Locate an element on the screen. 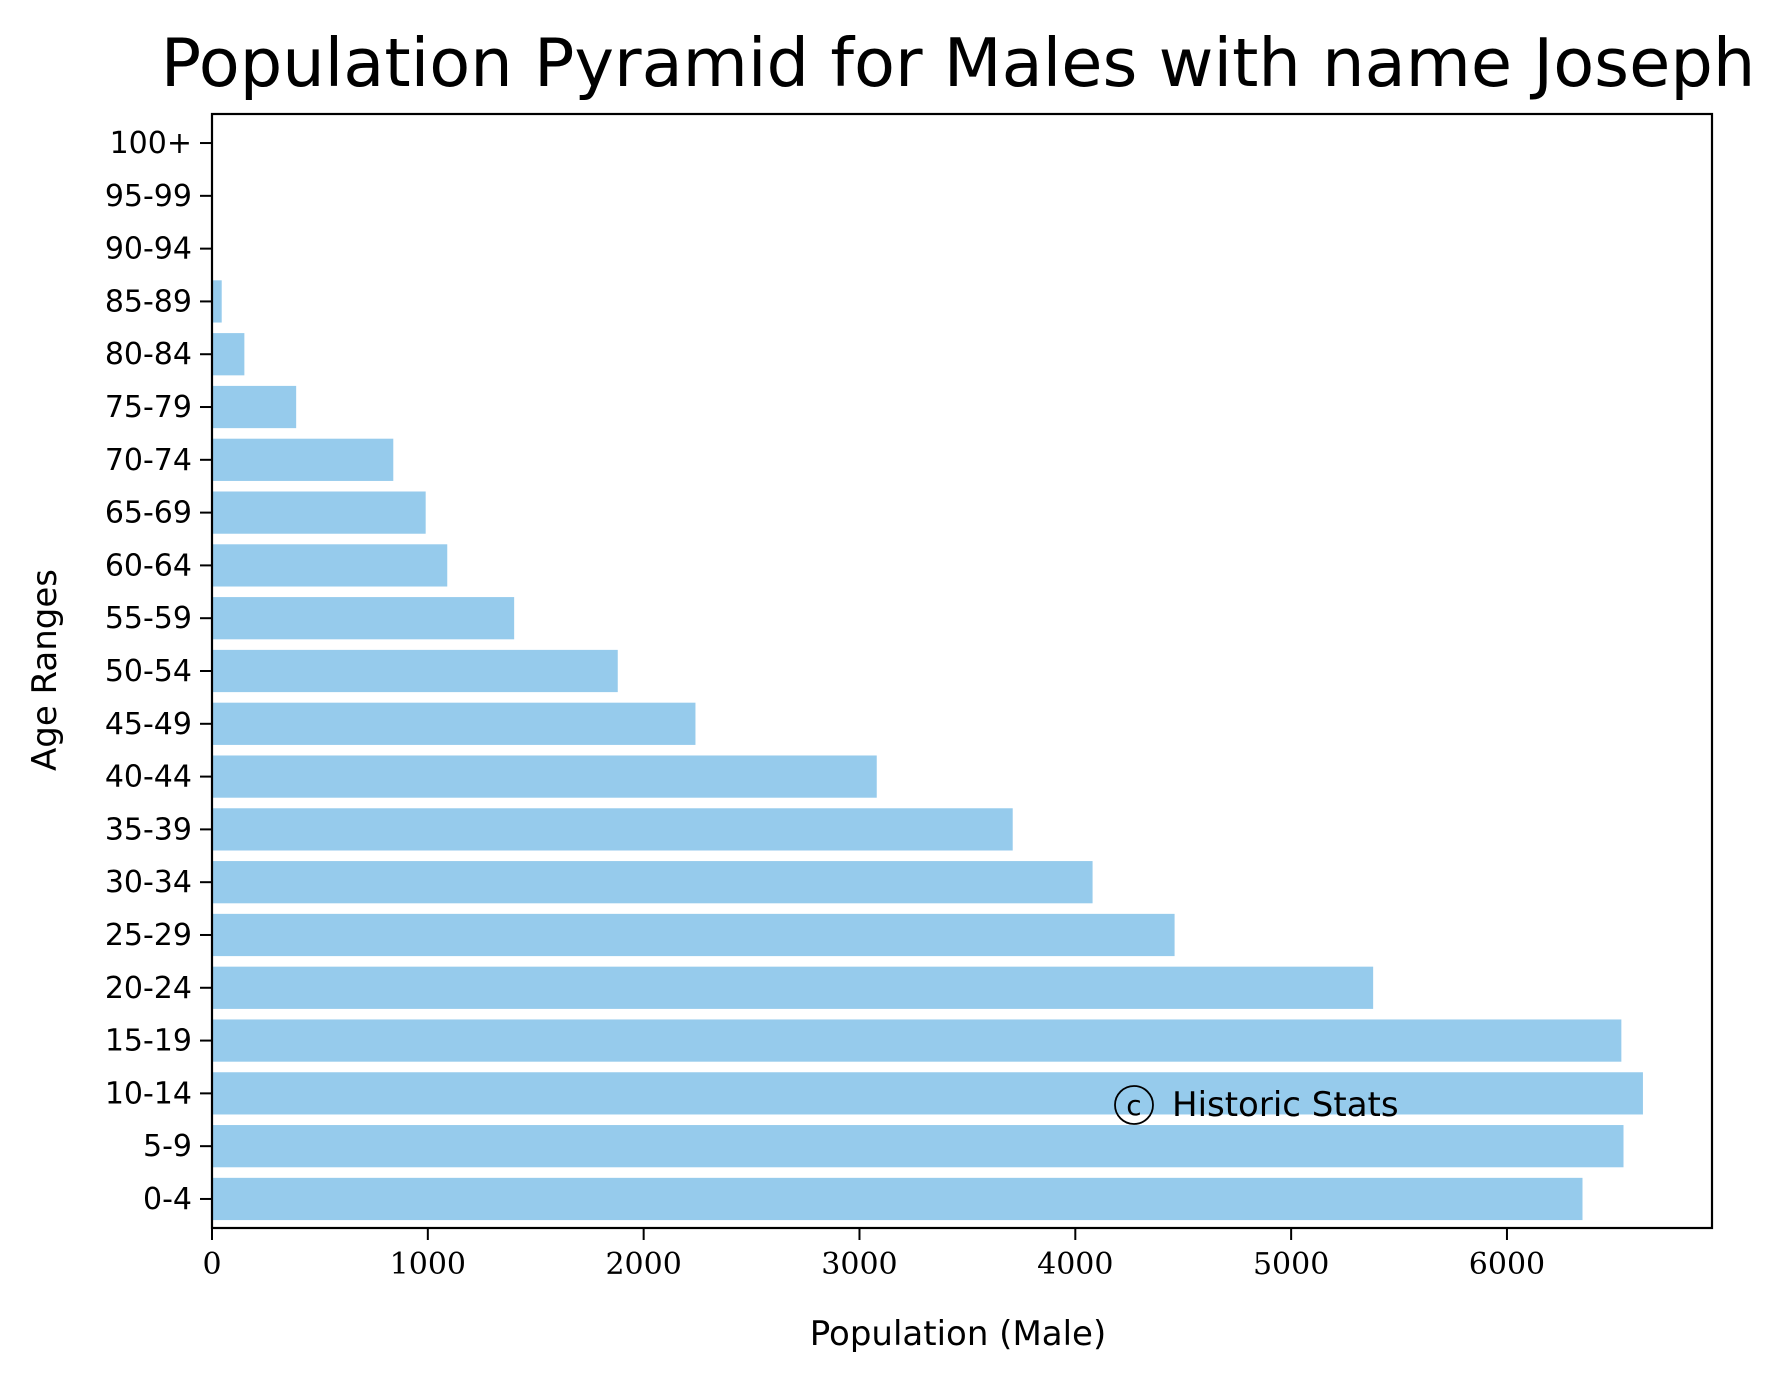 Image resolution: width=1776 pixels, height=1375 pixels. copyright-circle-icon is located at coordinates (1134, 1105).